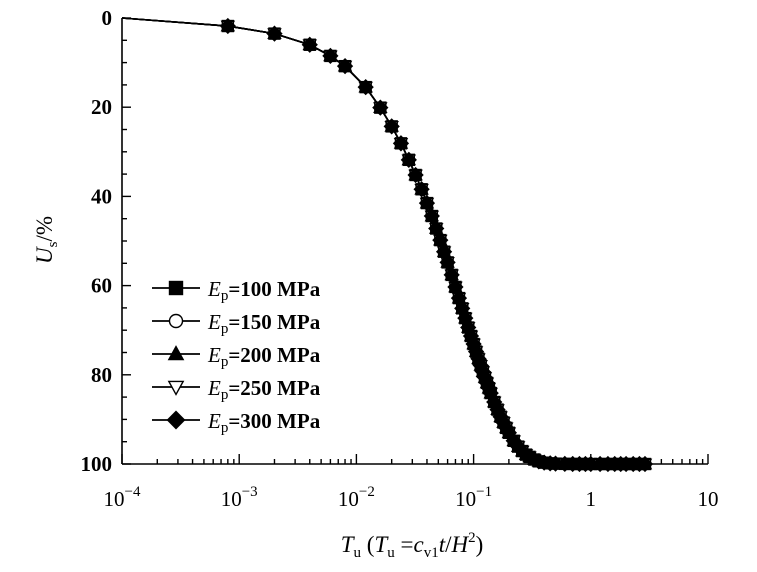 The height and width of the screenshot is (572, 757). What do you see at coordinates (101, 196) in the screenshot?
I see `y-tick-label: 40` at bounding box center [101, 196].